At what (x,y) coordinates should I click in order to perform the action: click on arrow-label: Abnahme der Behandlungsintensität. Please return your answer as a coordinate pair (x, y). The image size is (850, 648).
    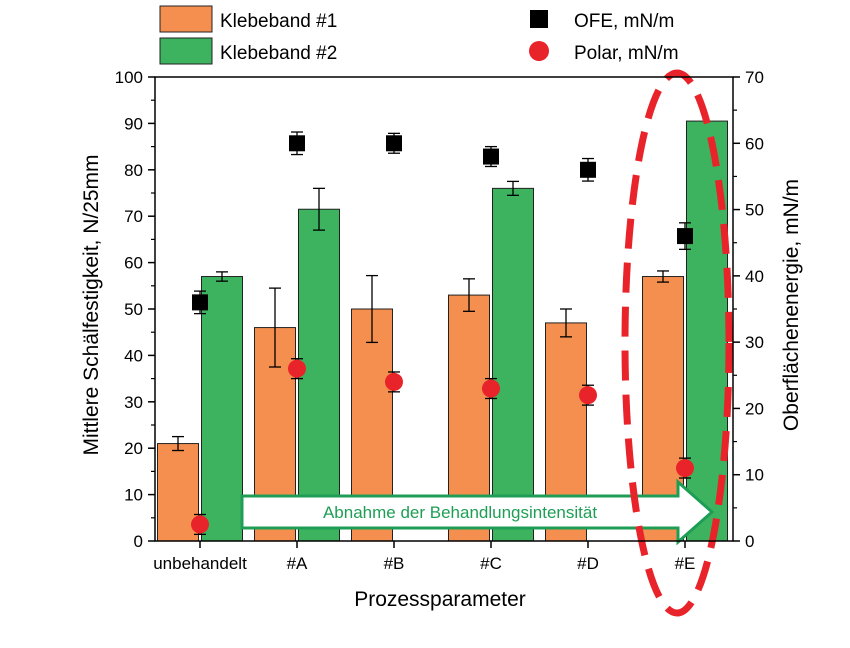
    Looking at the image, I should click on (460, 512).